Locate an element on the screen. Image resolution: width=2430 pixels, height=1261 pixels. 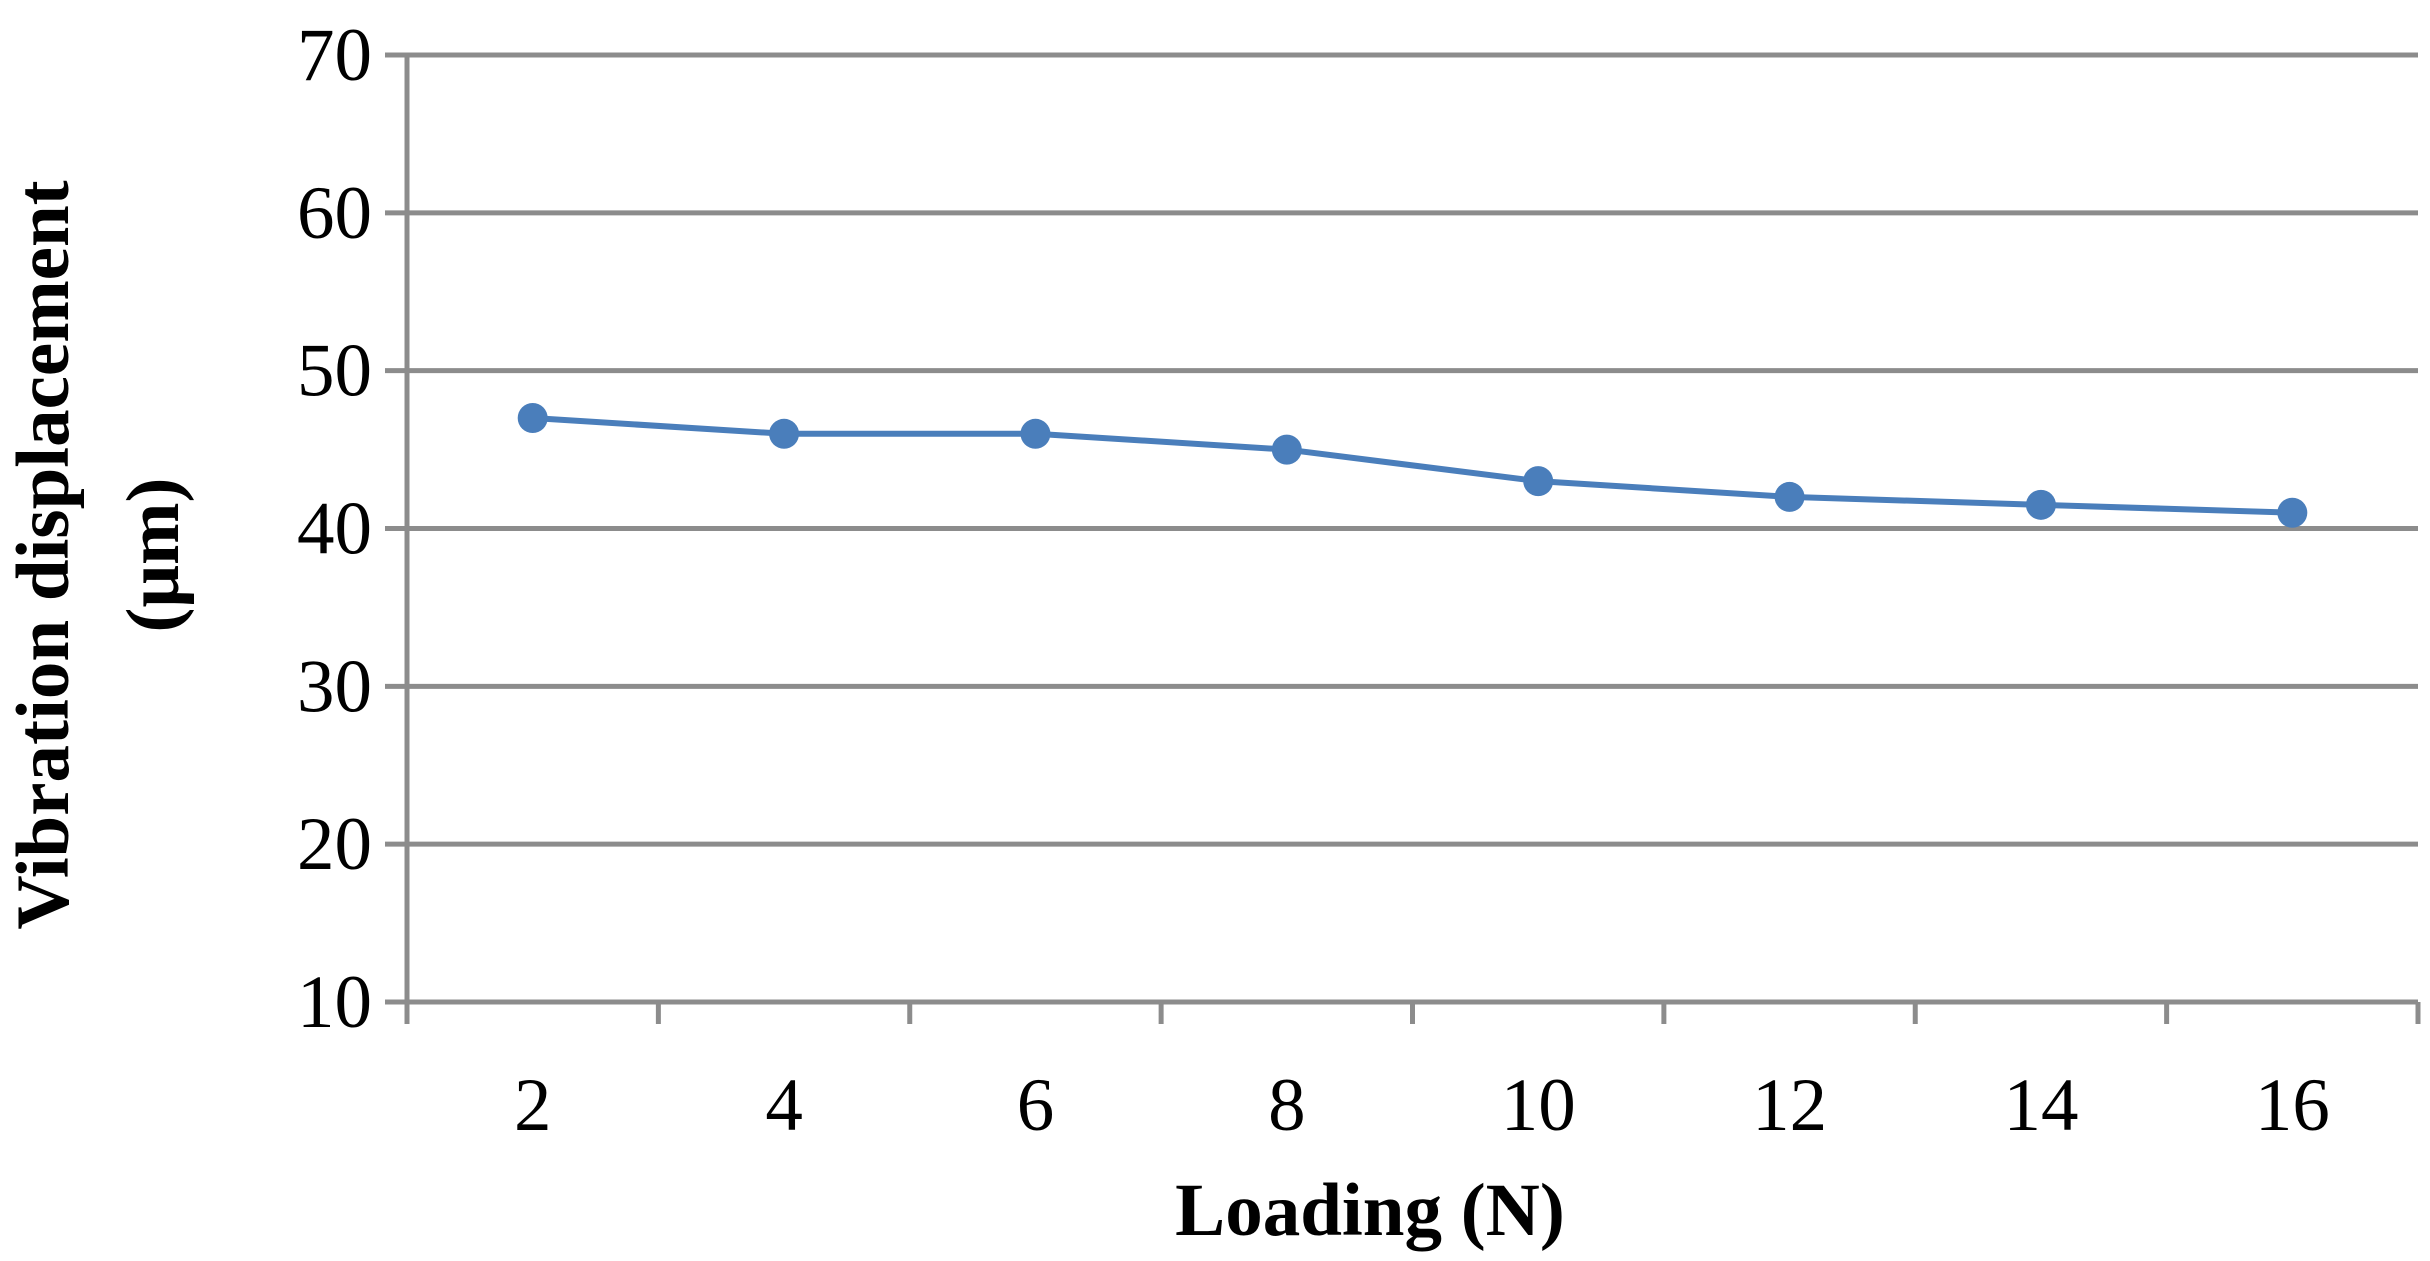
x-tick-label-10: 10 is located at coordinates (1538, 1105).